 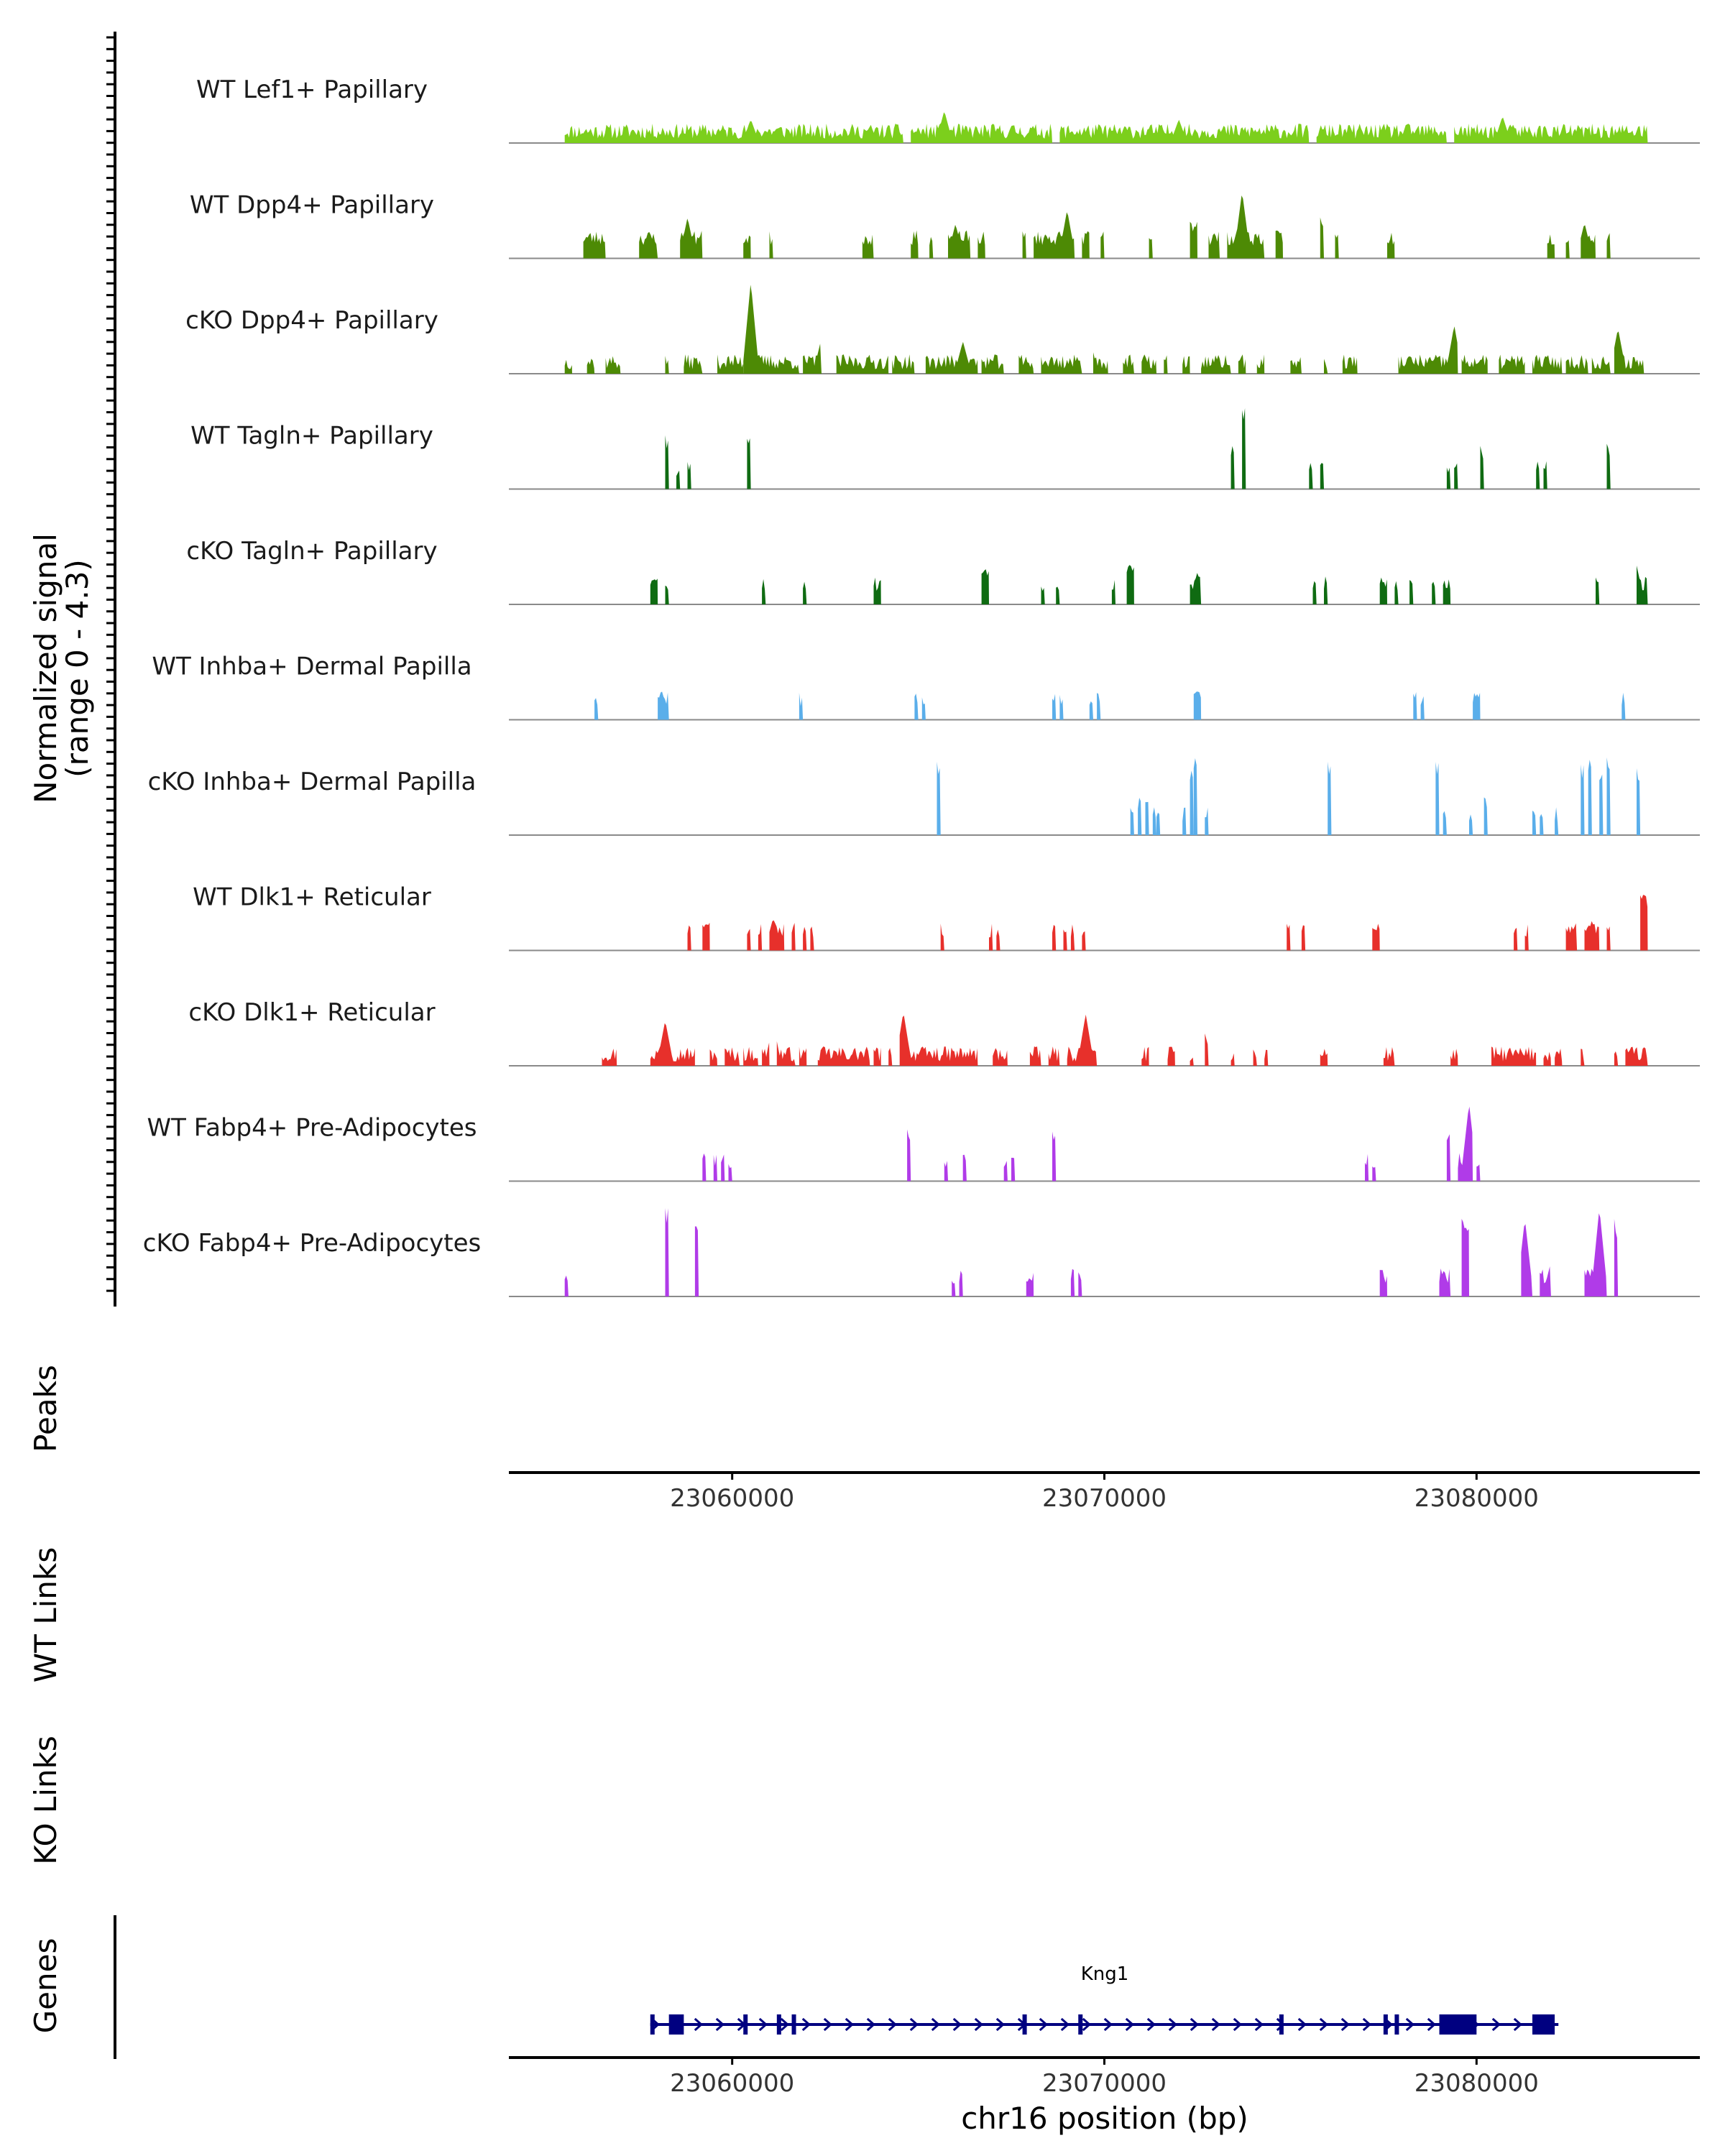 I want to click on wt-links-label: WT Links, so click(x=45, y=1614).